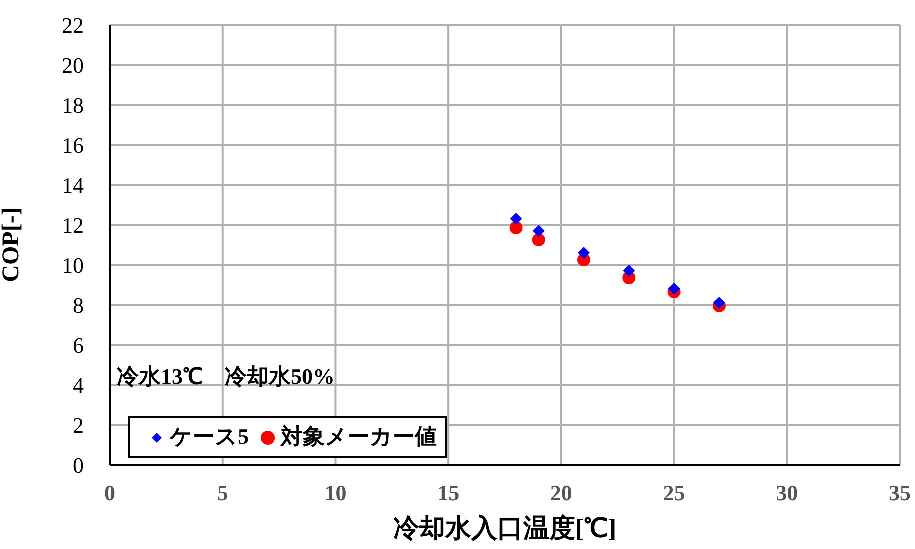 The height and width of the screenshot is (549, 915). What do you see at coordinates (505, 528) in the screenshot?
I see `x-axis-title: 冷却水入口温度[℃]` at bounding box center [505, 528].